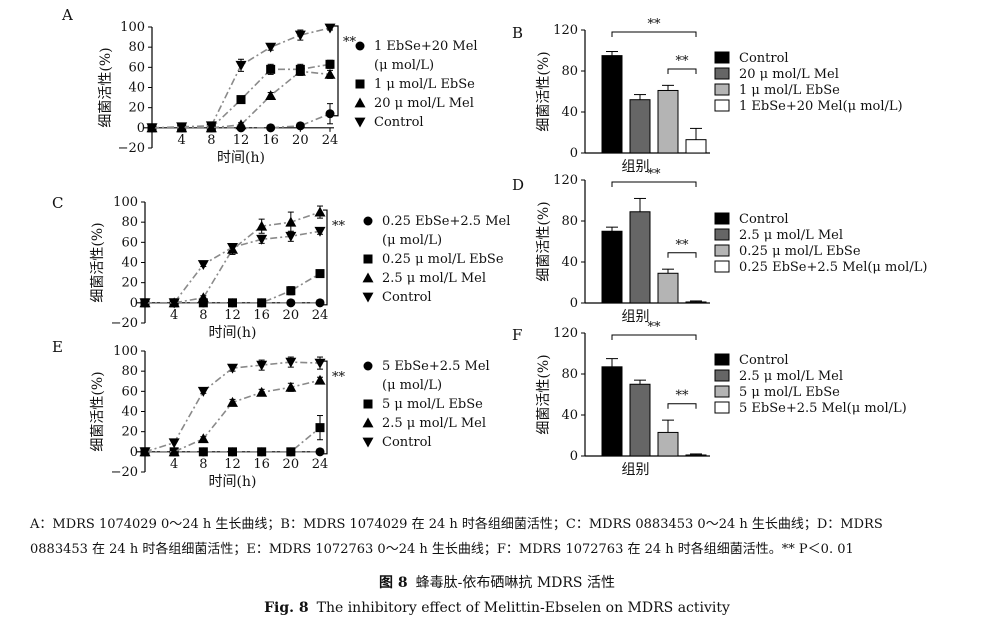 Image resolution: width=994 pixels, height=631 pixels. I want to click on series-triangle, so click(232, 415).